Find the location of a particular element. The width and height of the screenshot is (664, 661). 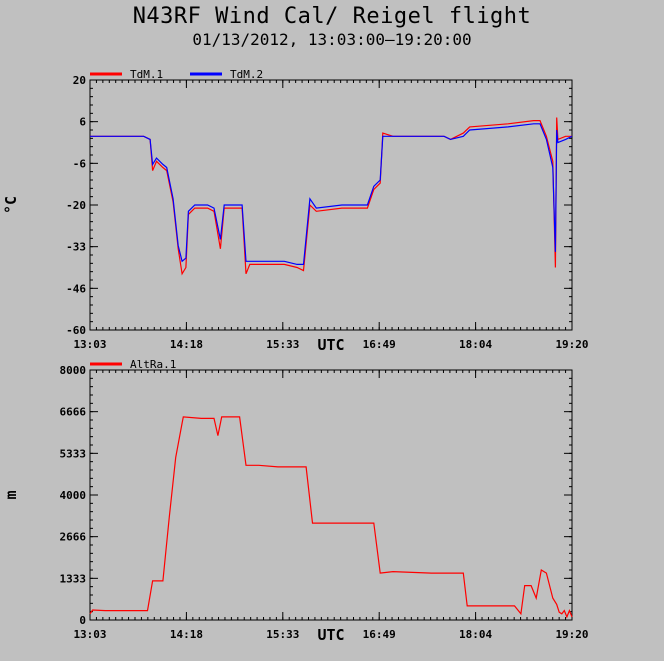

legend-label: TdM.2 is located at coordinates (246, 74).